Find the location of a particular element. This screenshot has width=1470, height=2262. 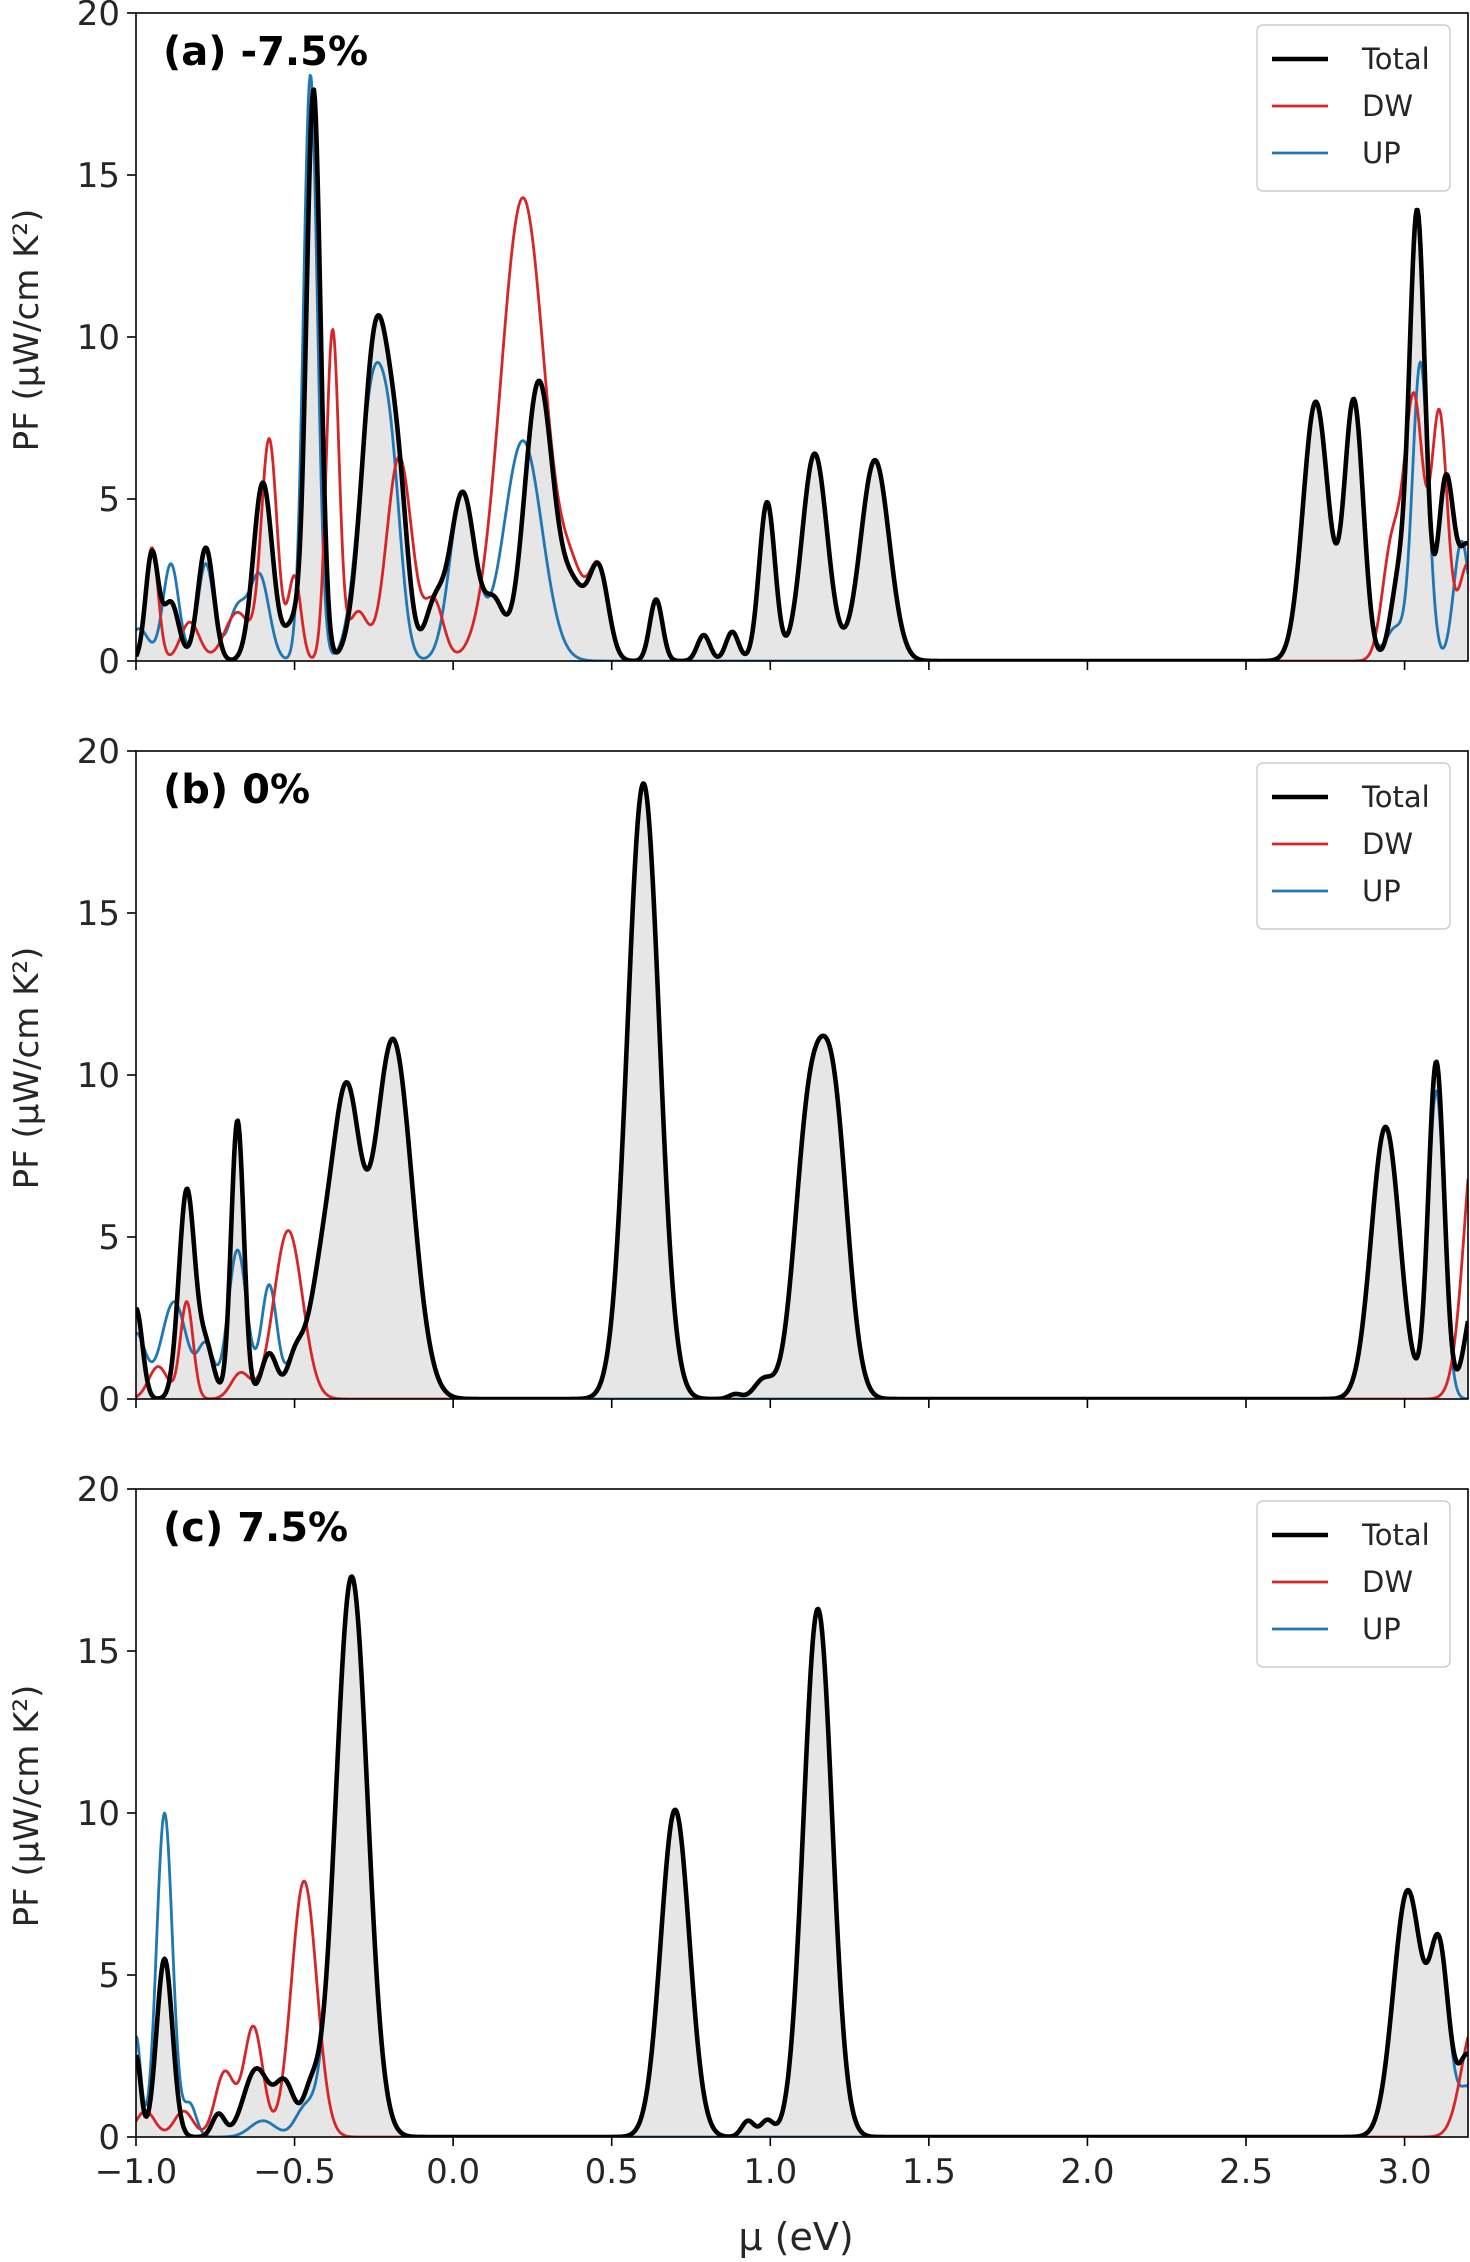

panel-a-title: (a) -7.5% is located at coordinates (265, 52).